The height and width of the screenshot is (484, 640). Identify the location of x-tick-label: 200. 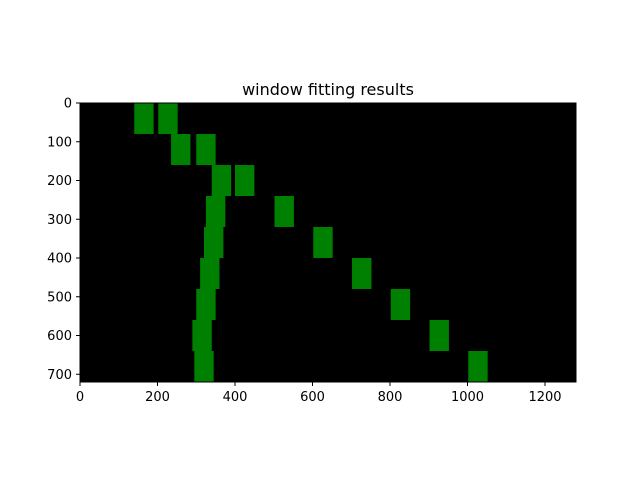
(157, 397).